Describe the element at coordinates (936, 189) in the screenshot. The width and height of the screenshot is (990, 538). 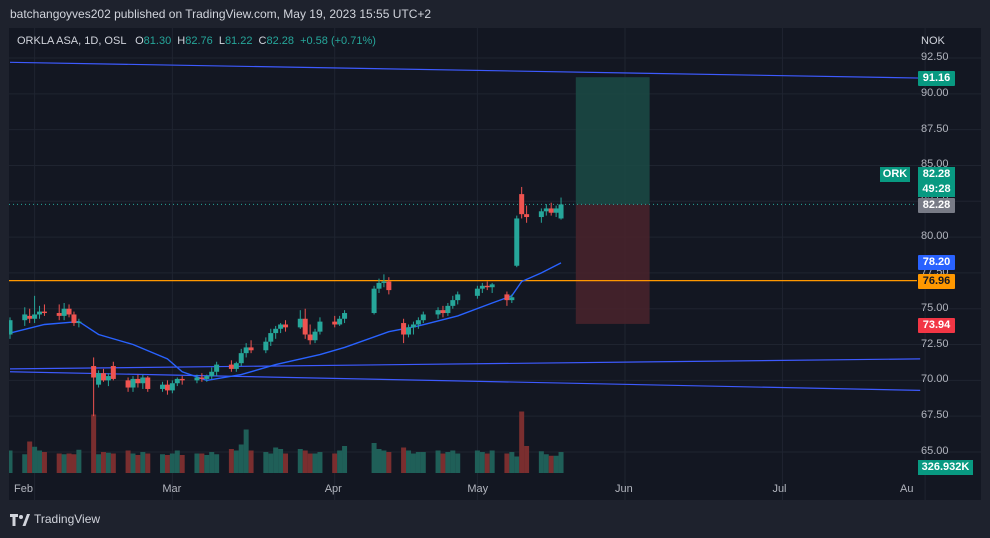
I see `bar-countdown: 49:28` at that location.